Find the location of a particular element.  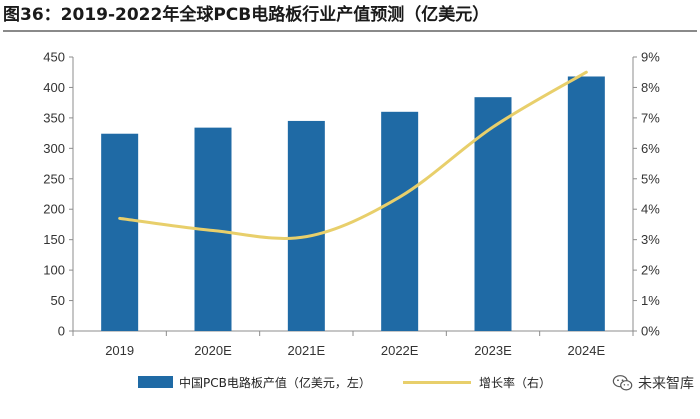

right-tick-label: 3% is located at coordinates (650, 239).